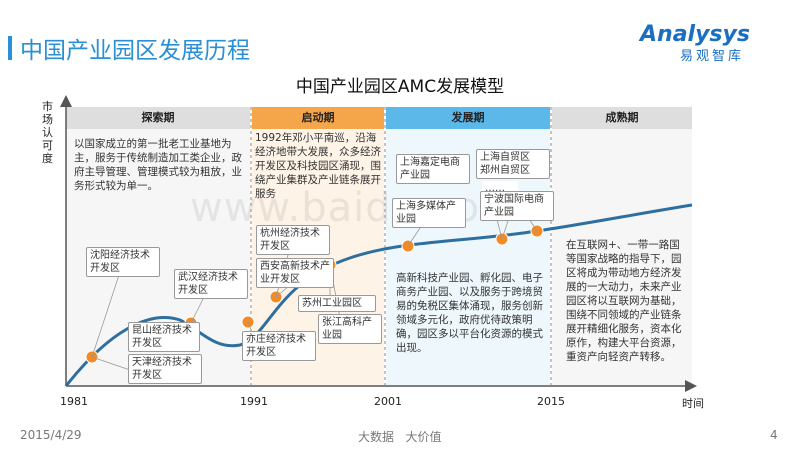 The width and height of the screenshot is (800, 450). What do you see at coordinates (517, 206) in the screenshot?
I see `milestone-ningbo: 宁波国际电商产业园` at bounding box center [517, 206].